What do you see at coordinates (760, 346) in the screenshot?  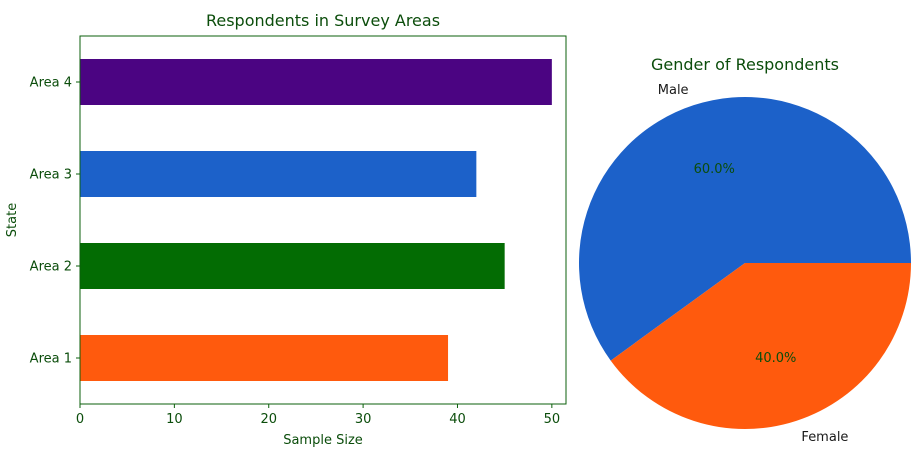 I see `pie-slice` at bounding box center [760, 346].